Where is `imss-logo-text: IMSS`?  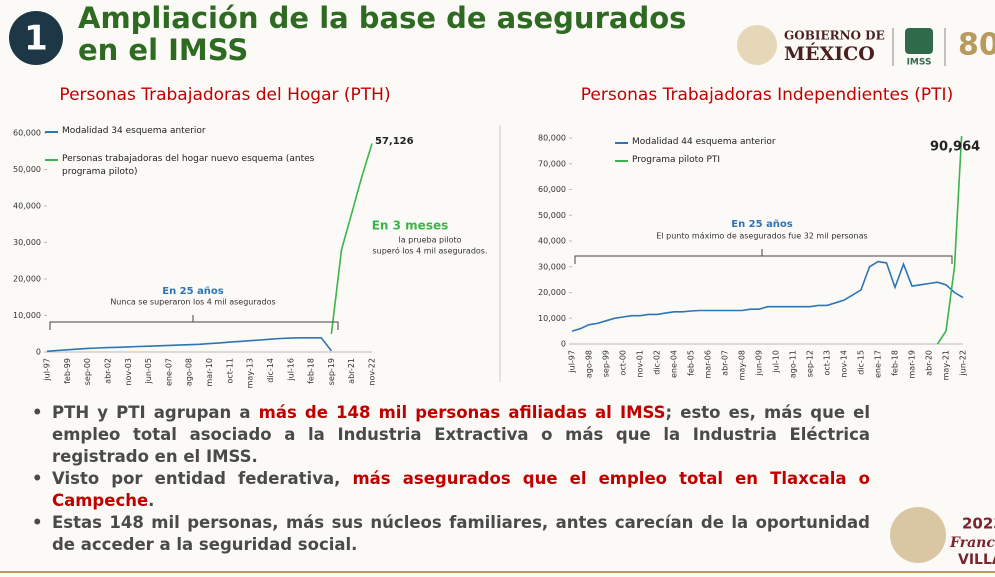 imss-logo-text: IMSS is located at coordinates (919, 63).